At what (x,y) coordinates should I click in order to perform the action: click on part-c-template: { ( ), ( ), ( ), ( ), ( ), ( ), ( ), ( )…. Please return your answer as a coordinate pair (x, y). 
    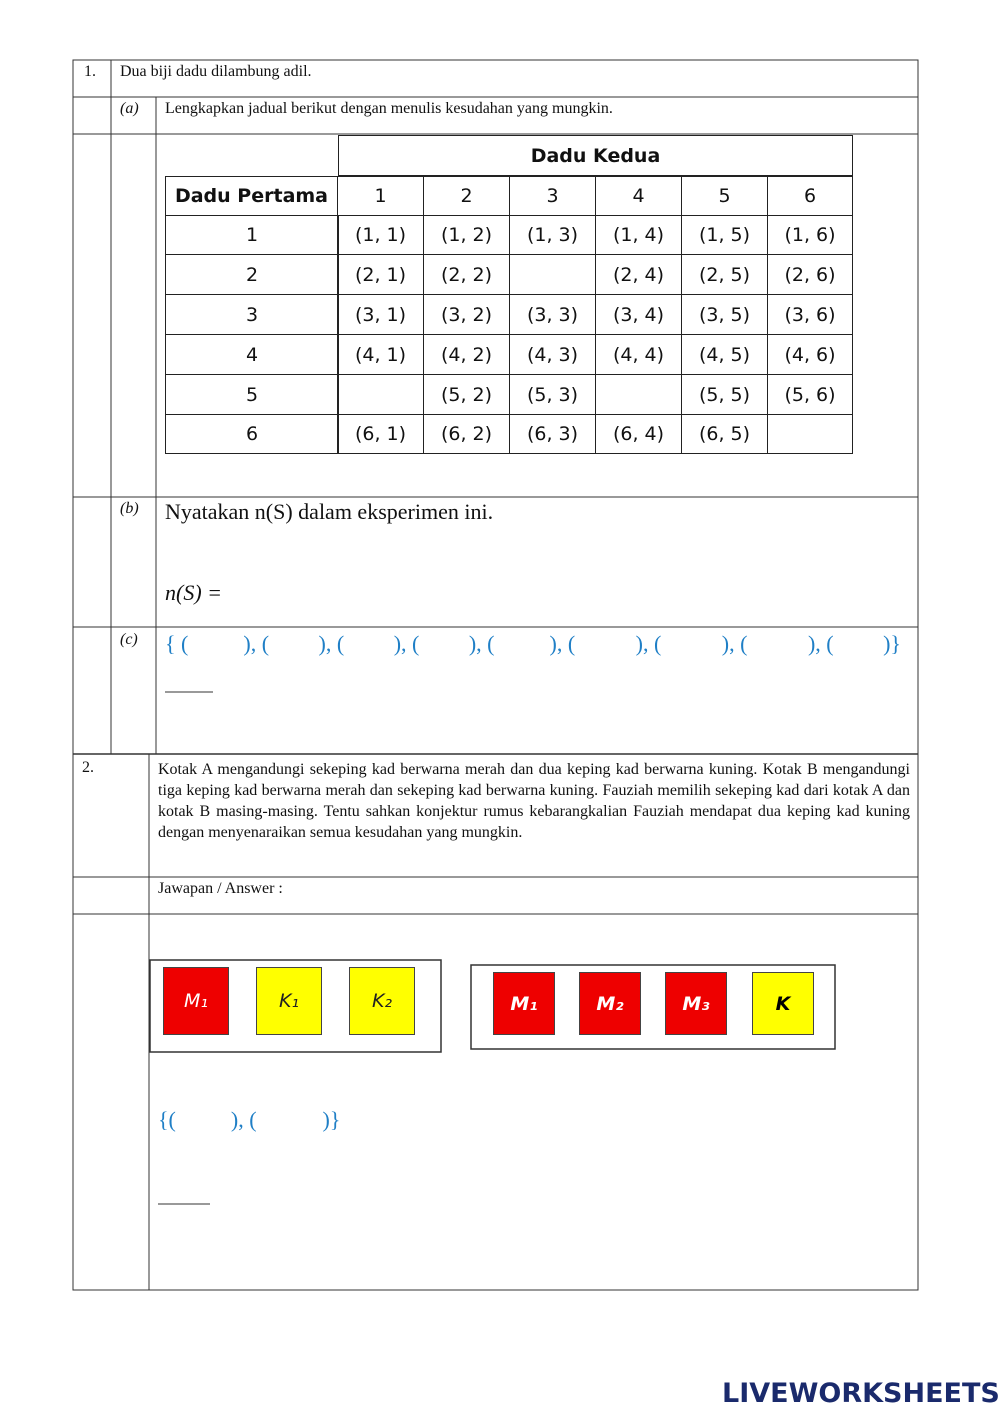
    Looking at the image, I should click on (533, 643).